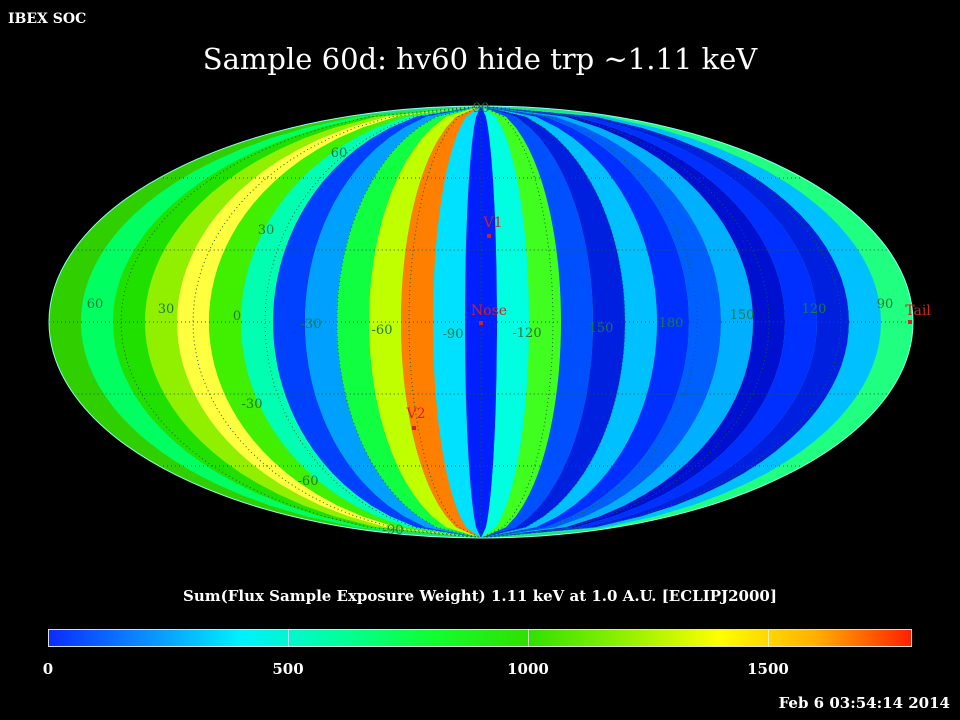 This screenshot has width=960, height=720. What do you see at coordinates (864, 703) in the screenshot?
I see `timestamp: Feb 6 03:54:14 2014` at bounding box center [864, 703].